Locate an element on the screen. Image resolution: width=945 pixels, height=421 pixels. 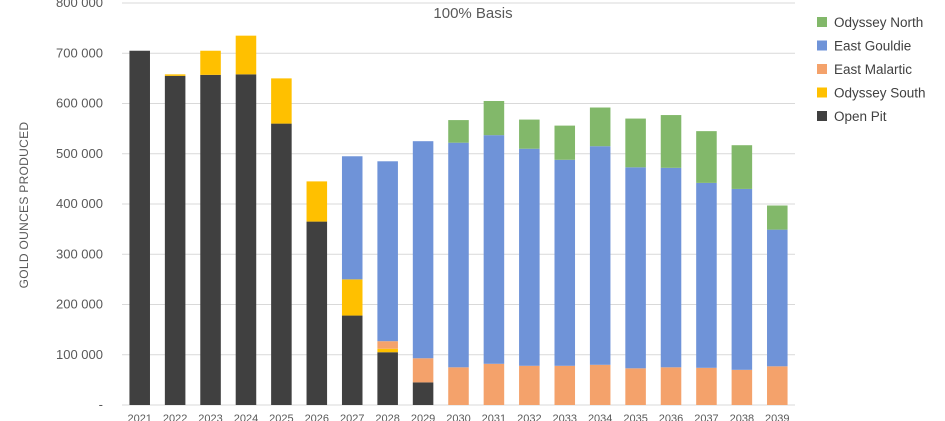
x-tick-label: 2021 is located at coordinates (139, 417).